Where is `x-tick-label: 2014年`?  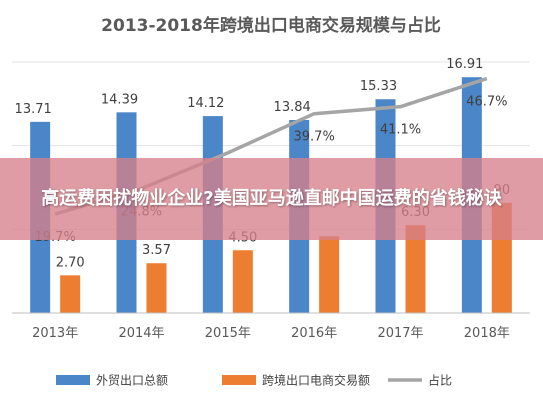 x-tick-label: 2014年 is located at coordinates (141, 333).